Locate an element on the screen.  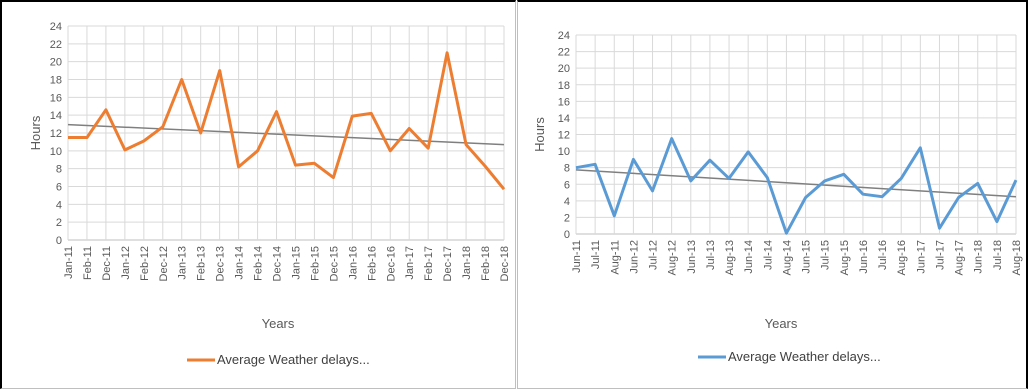
chart1-ytick-label: 22 is located at coordinates (56, 45).